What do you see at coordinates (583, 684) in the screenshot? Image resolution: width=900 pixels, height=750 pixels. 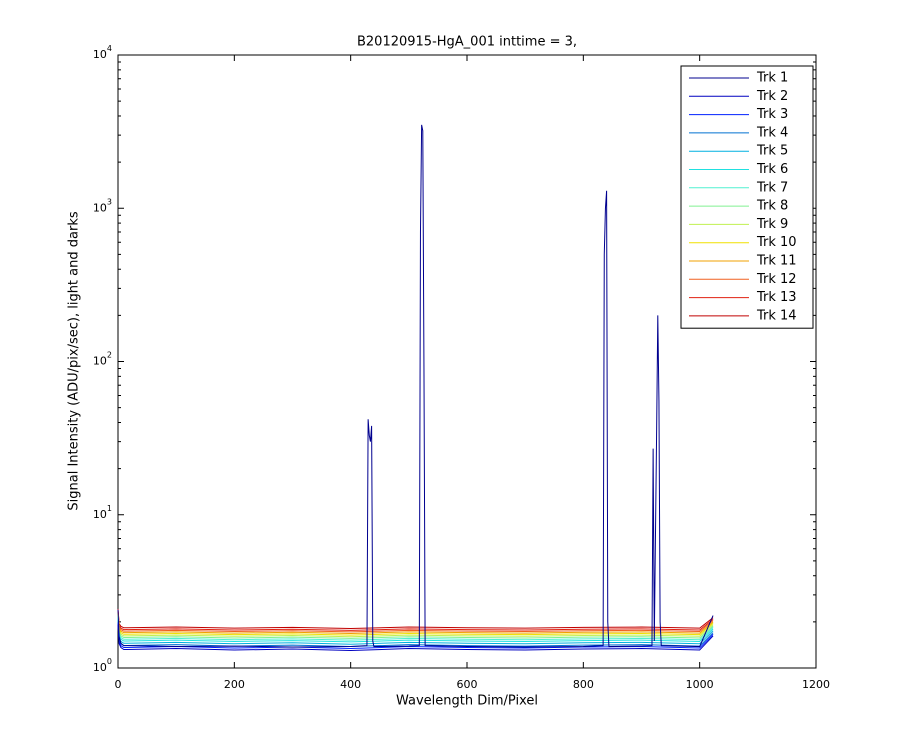 I see `x-tick-label: 800` at bounding box center [583, 684].